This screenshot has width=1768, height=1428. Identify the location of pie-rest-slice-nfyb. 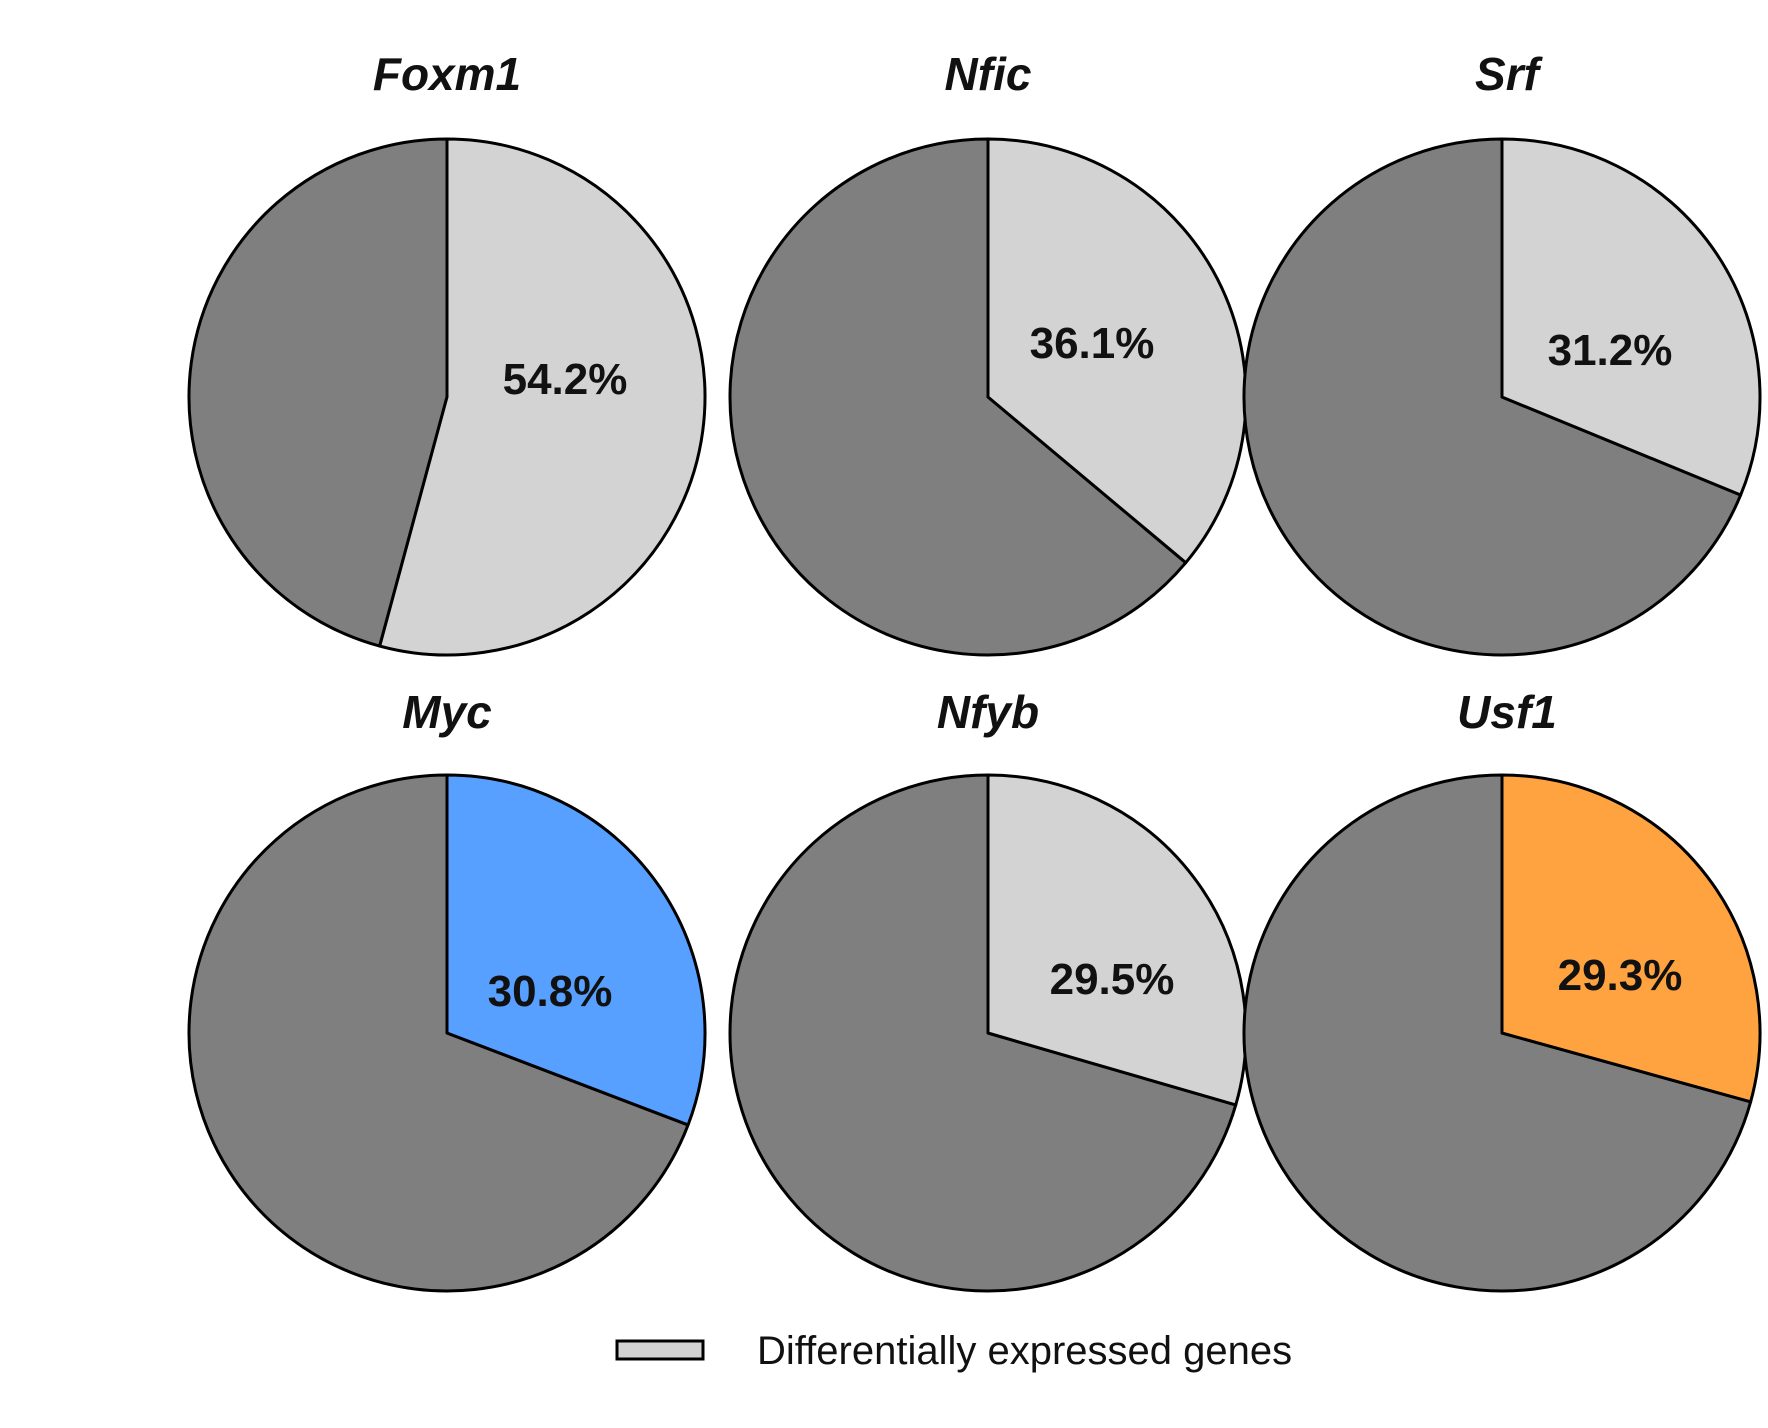
(983, 1033).